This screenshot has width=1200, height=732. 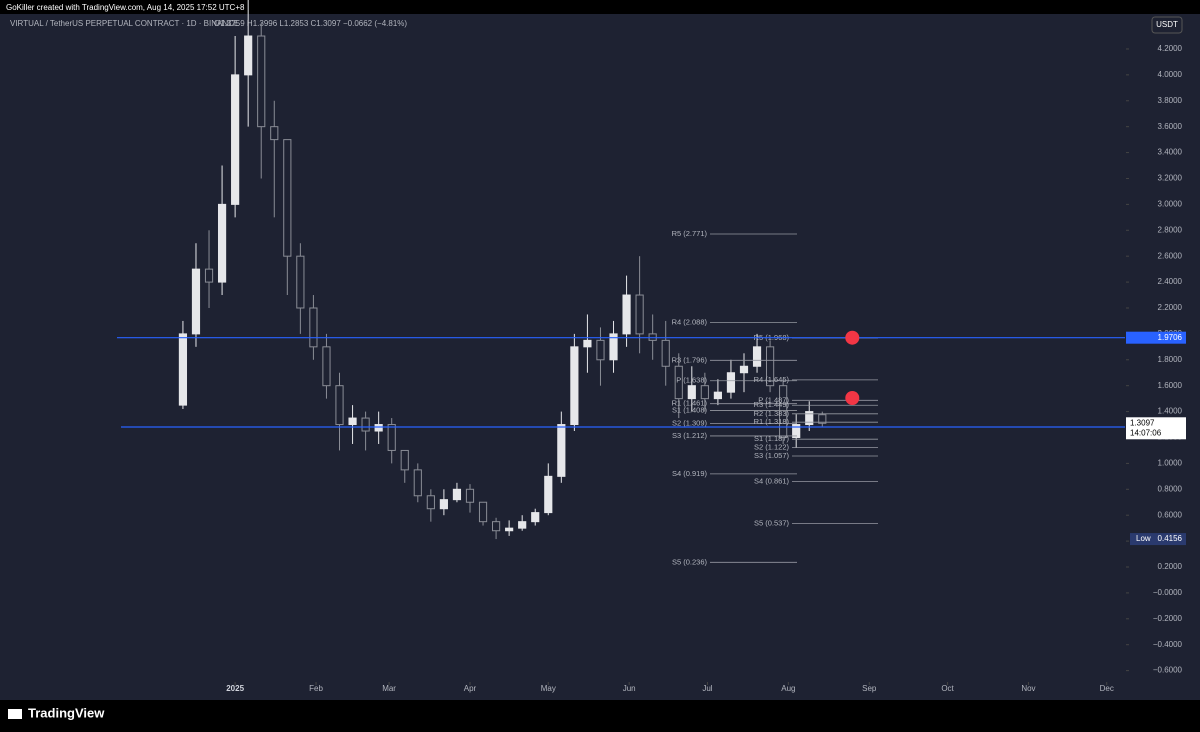 What do you see at coordinates (690, 422) in the screenshot?
I see `pivot-label: S2 (1.309)` at bounding box center [690, 422].